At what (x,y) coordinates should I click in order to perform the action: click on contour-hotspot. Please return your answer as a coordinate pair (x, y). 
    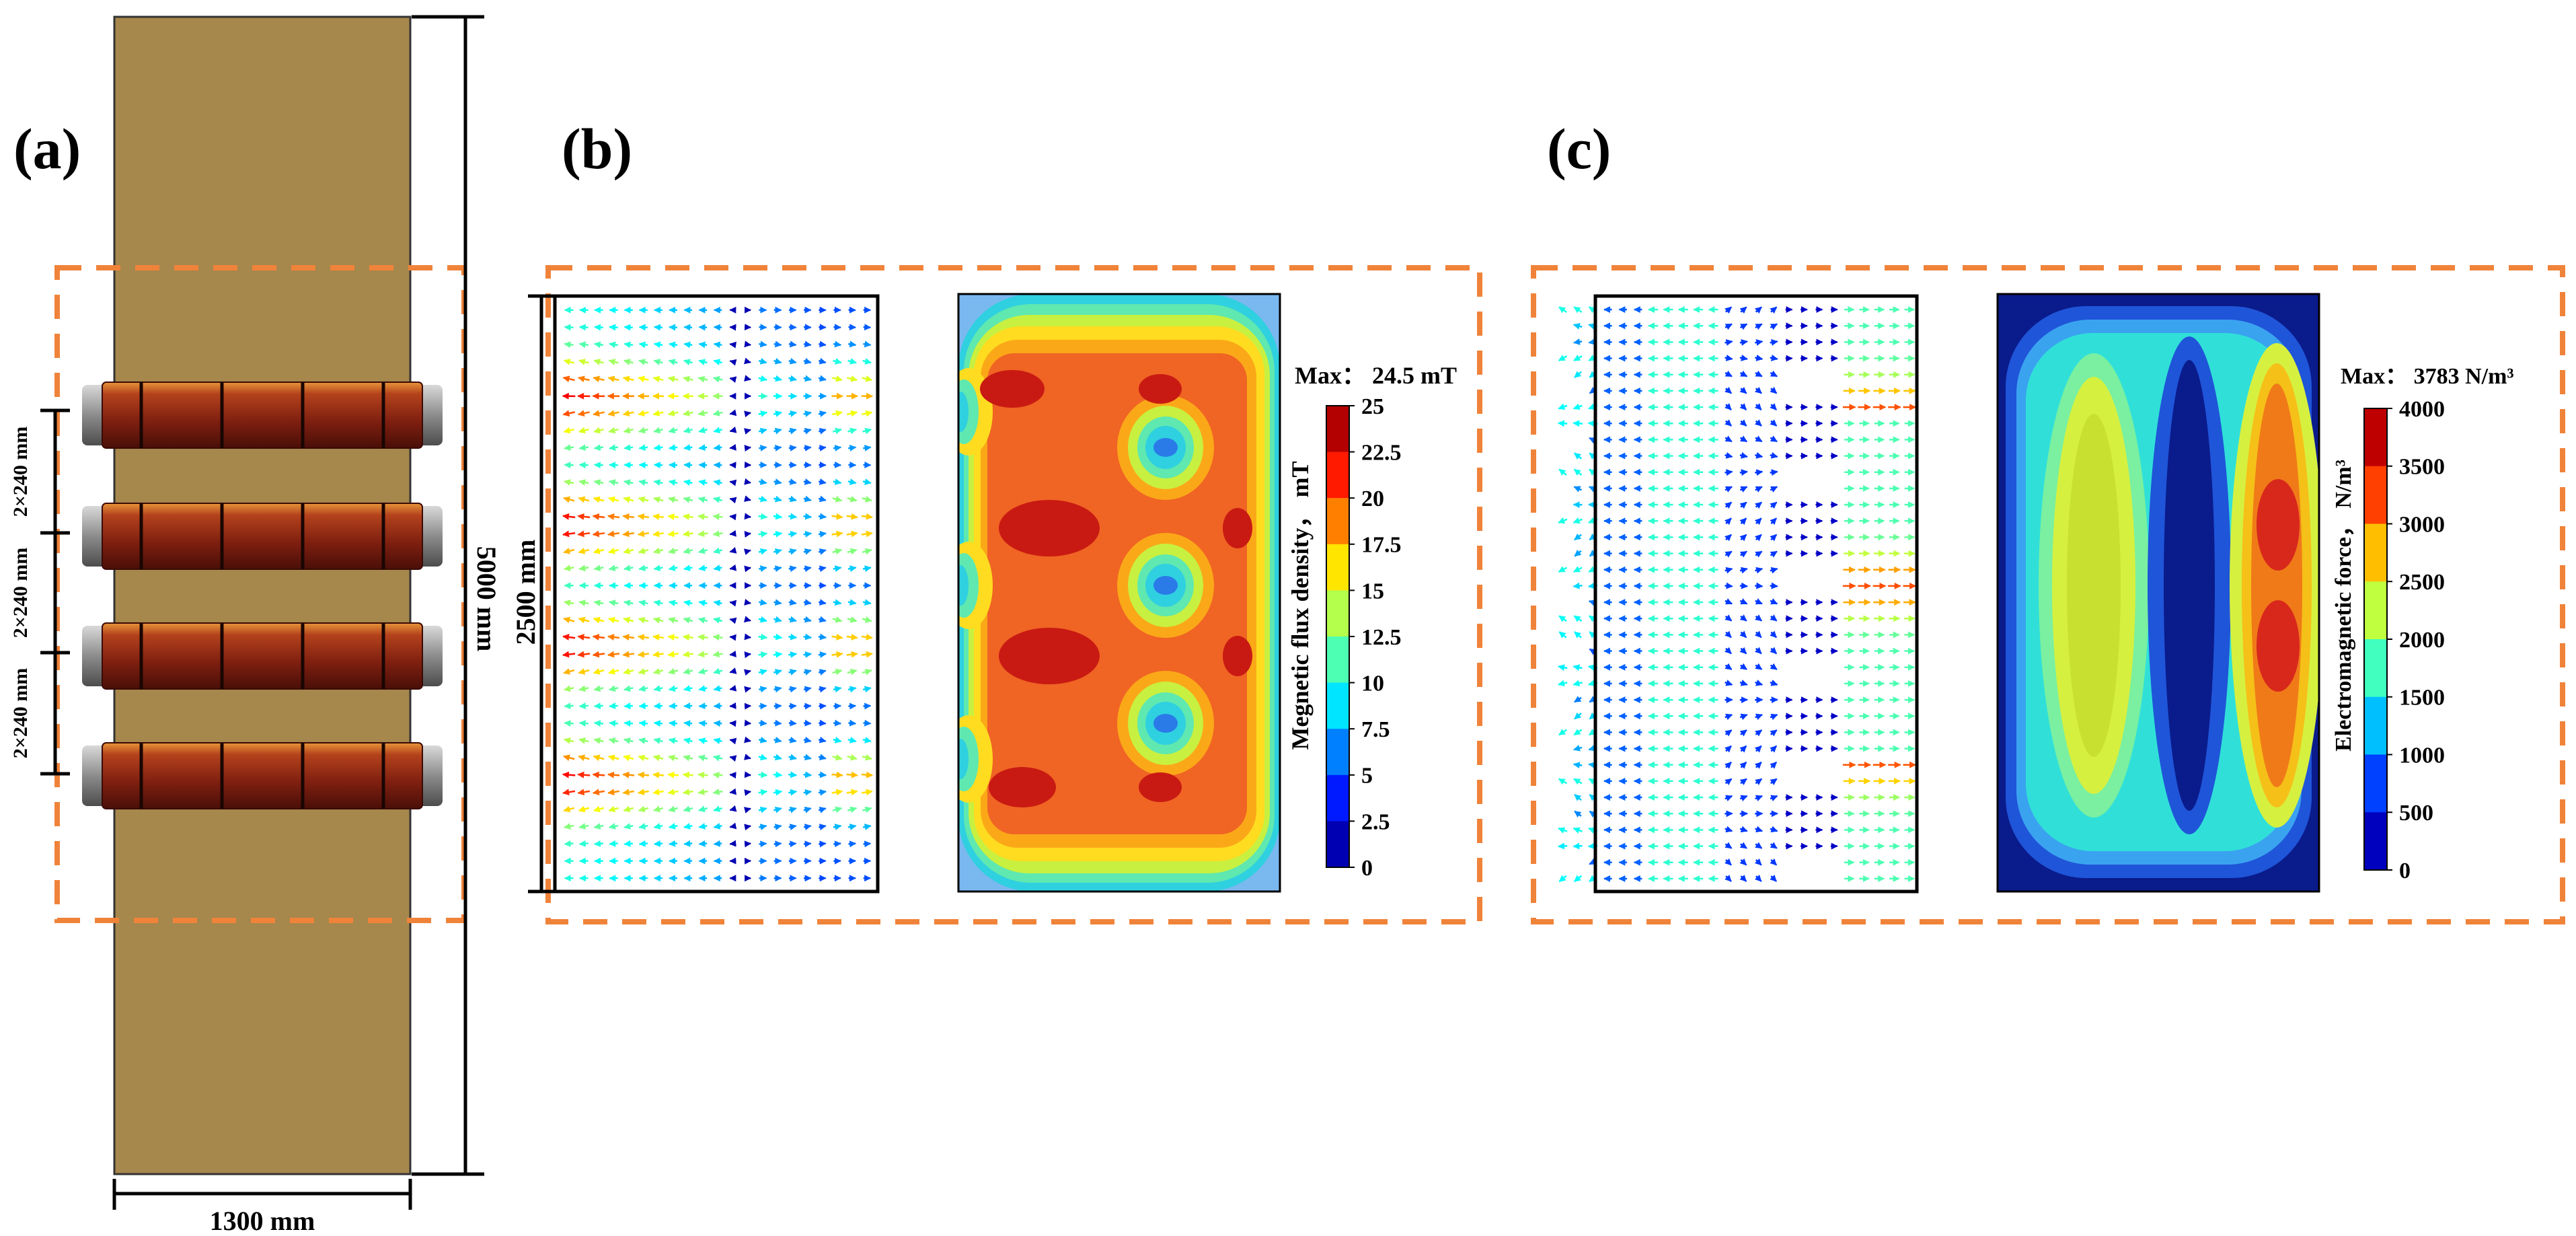
    Looking at the image, I should click on (1022, 787).